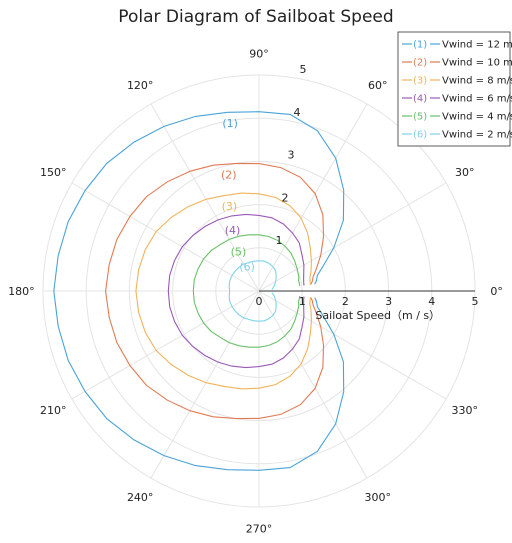  What do you see at coordinates (303, 69) in the screenshot?
I see `r-tick-label-upper: 5` at bounding box center [303, 69].